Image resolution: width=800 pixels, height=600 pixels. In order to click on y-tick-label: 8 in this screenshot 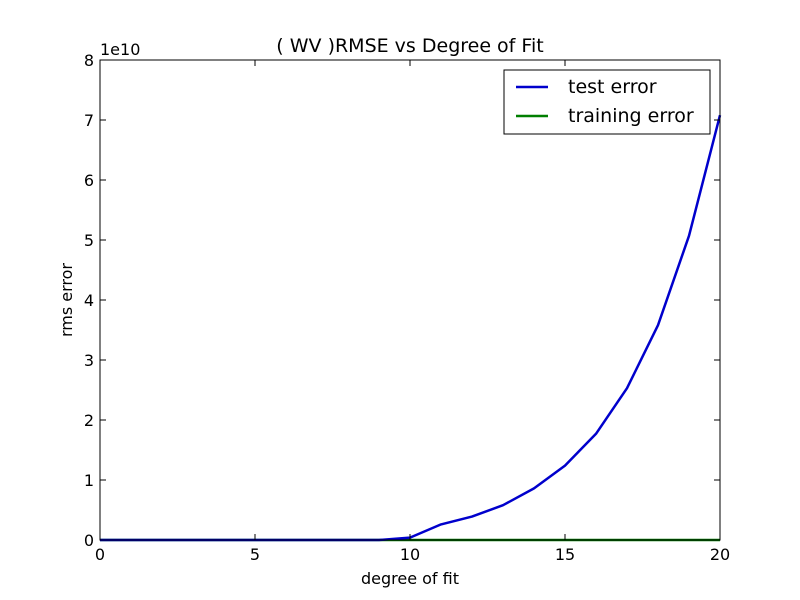, I will do `click(89, 60)`.